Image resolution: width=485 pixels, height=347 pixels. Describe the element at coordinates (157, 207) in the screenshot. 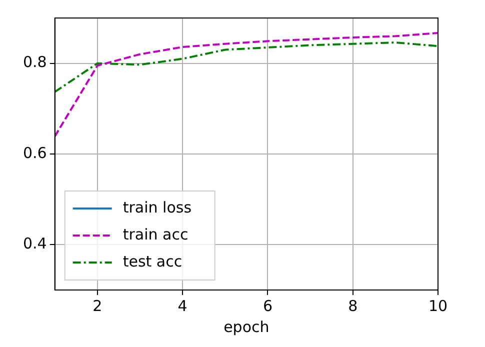

I see `legend-label: train loss` at that location.